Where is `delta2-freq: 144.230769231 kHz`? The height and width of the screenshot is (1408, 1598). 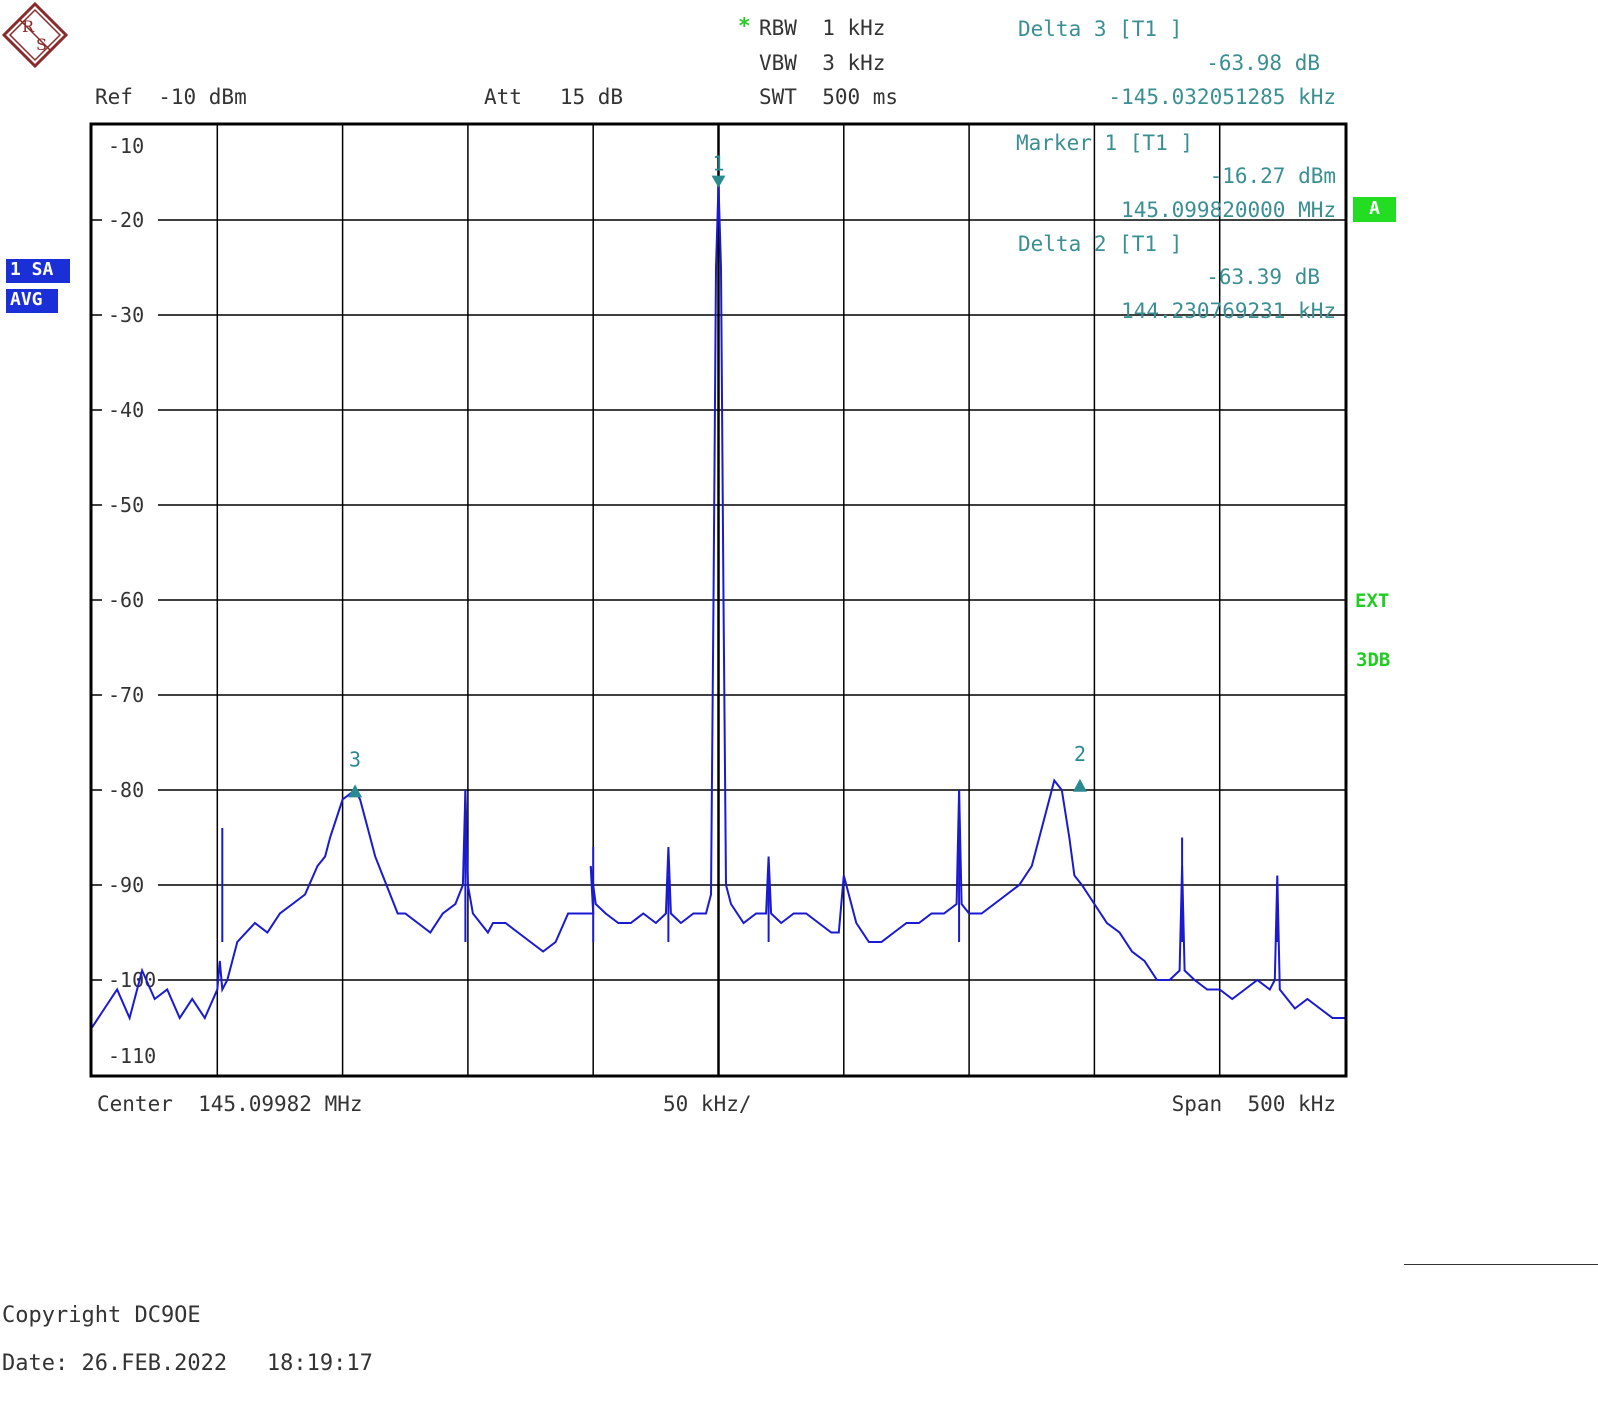
delta2-freq: 144.230769231 kHz is located at coordinates (1228, 311).